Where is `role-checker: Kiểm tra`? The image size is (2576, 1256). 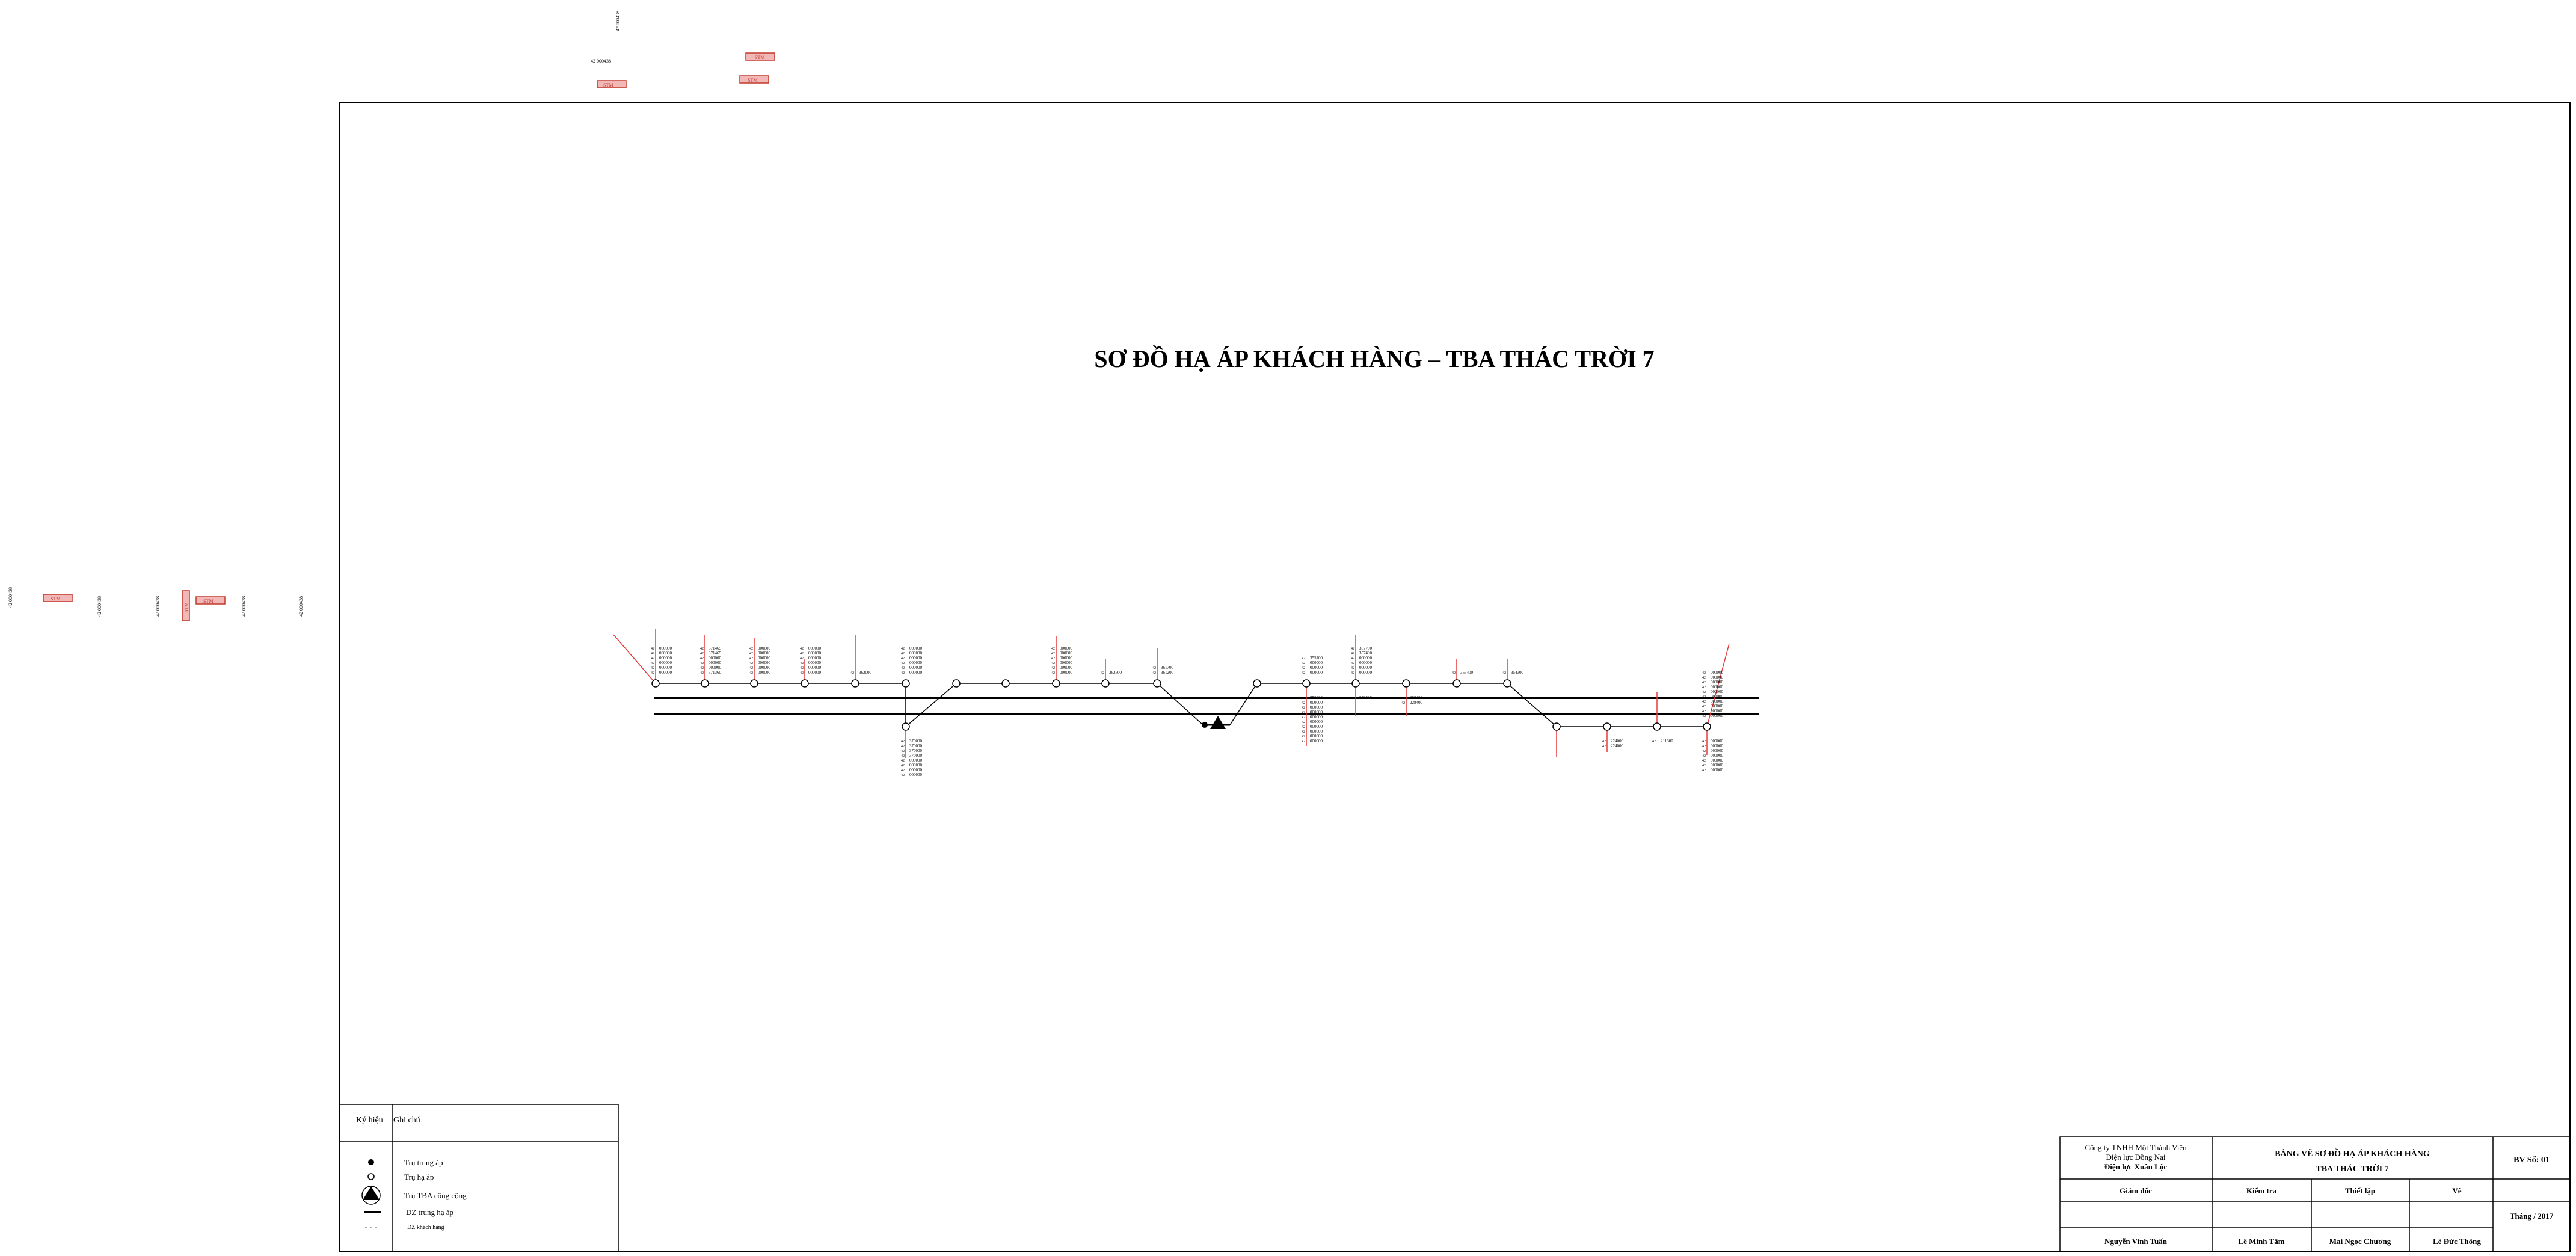 role-checker: Kiểm tra is located at coordinates (2261, 1190).